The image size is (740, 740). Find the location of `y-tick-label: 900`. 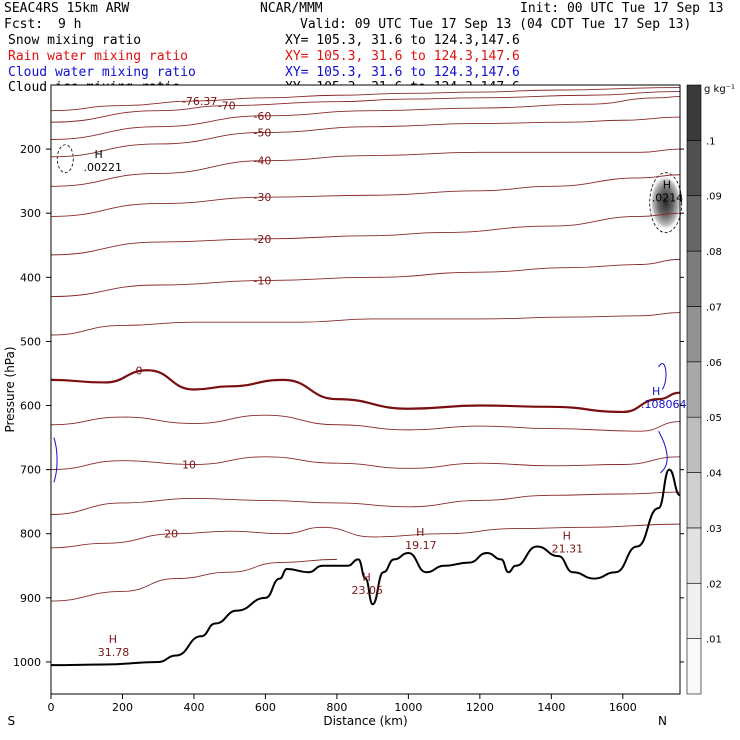

y-tick-label: 900 is located at coordinates (30, 598).